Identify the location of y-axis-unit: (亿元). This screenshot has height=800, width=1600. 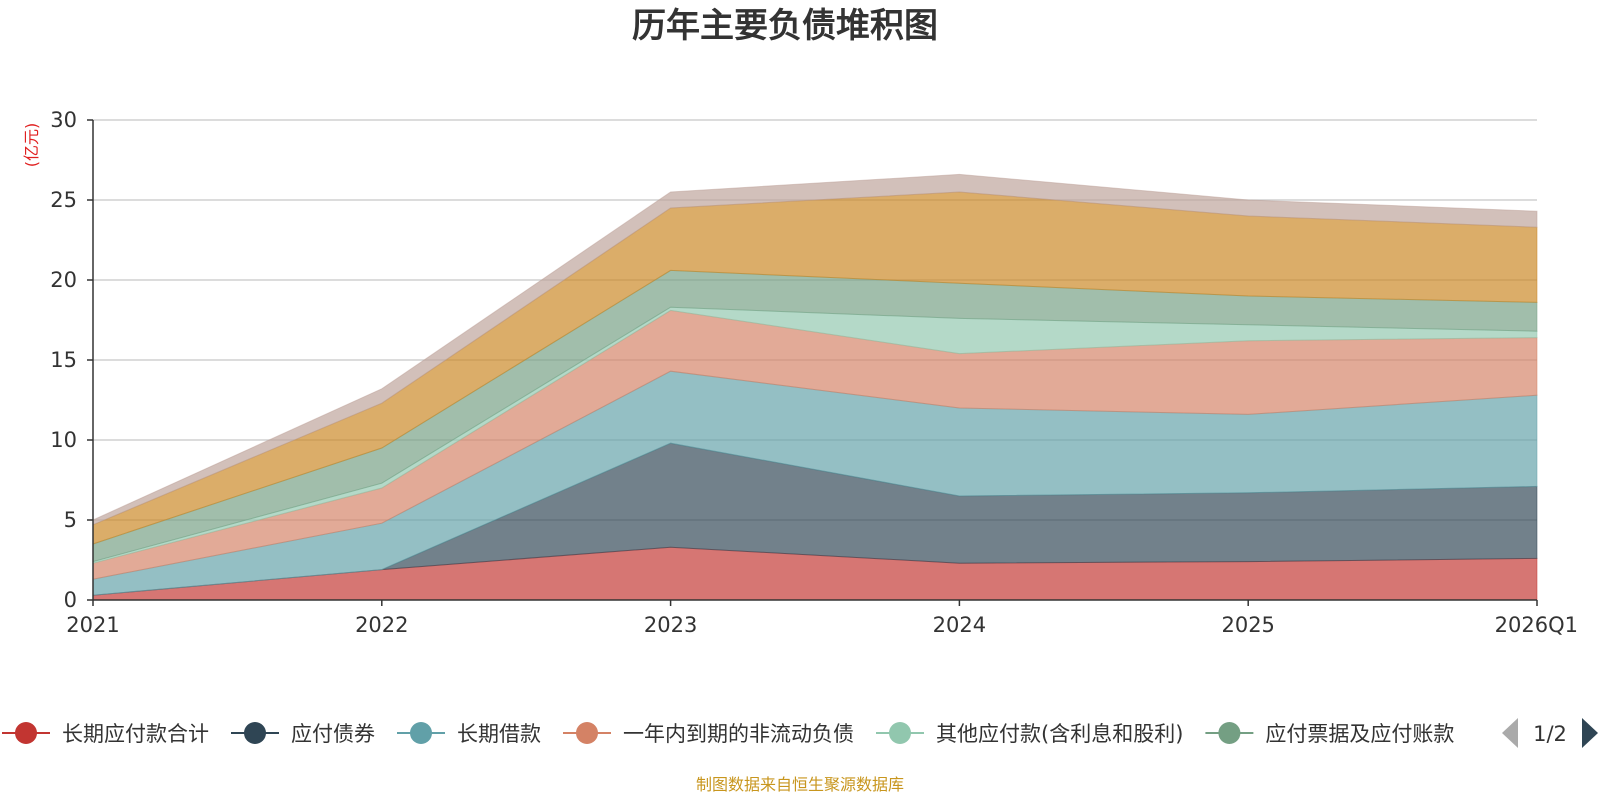
(31, 145).